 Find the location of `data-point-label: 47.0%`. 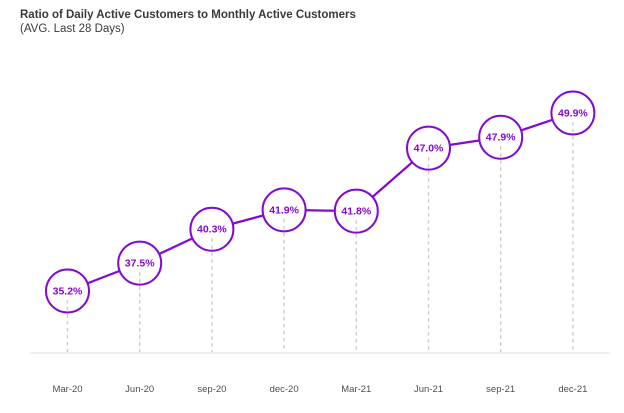

data-point-label: 47.0% is located at coordinates (429, 149).